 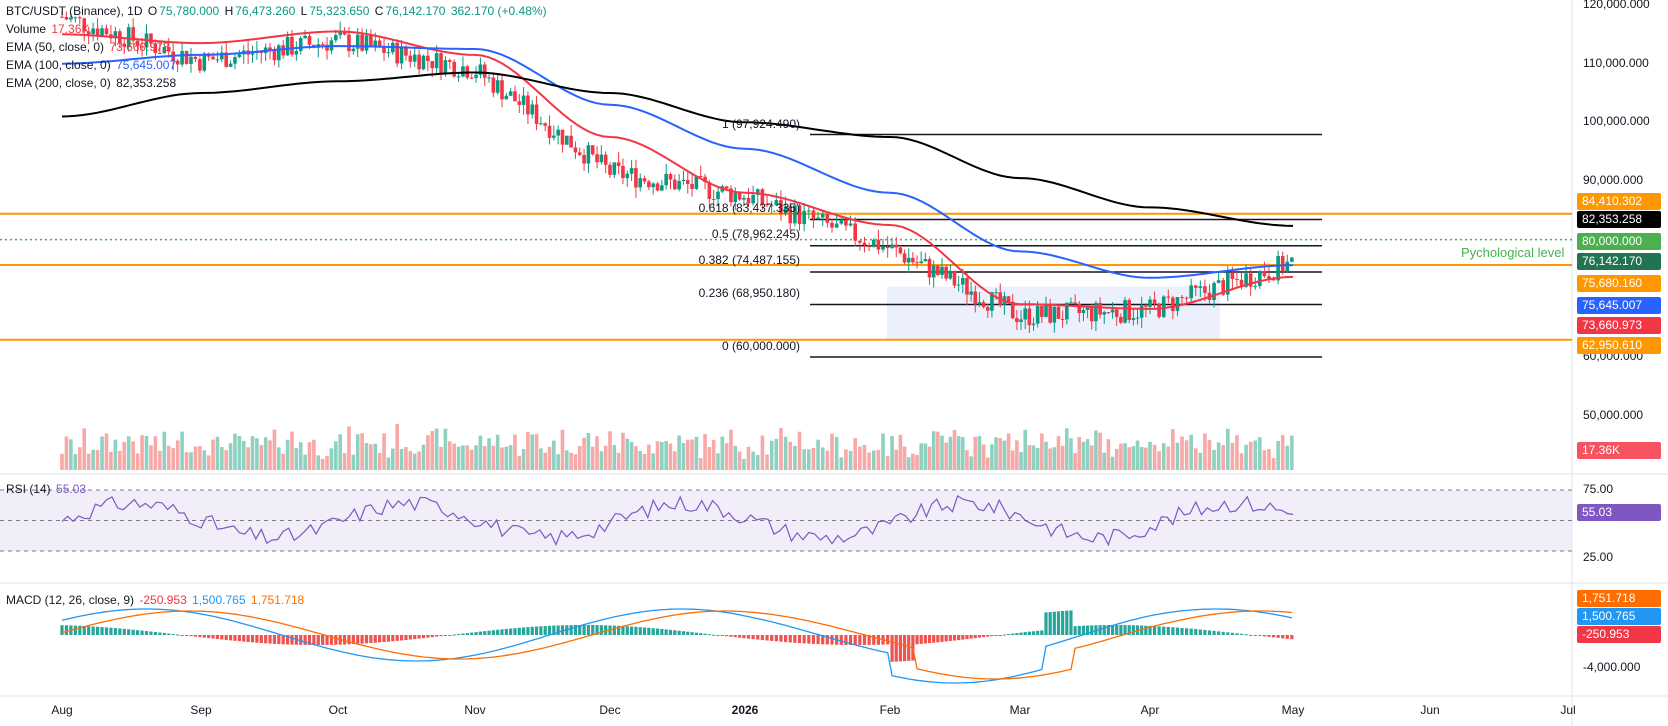 I want to click on ema100-legend: EMA (100, close, 0) 75,645.007, so click(x=92, y=65).